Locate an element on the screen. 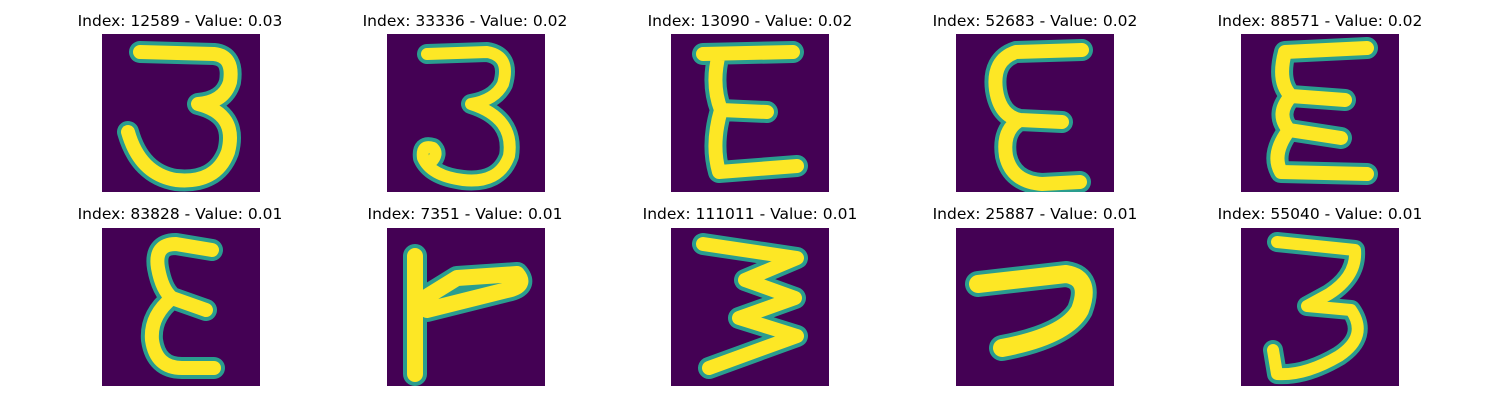 This screenshot has width=1500, height=400. glyph-3-zigzag is located at coordinates (750, 306).